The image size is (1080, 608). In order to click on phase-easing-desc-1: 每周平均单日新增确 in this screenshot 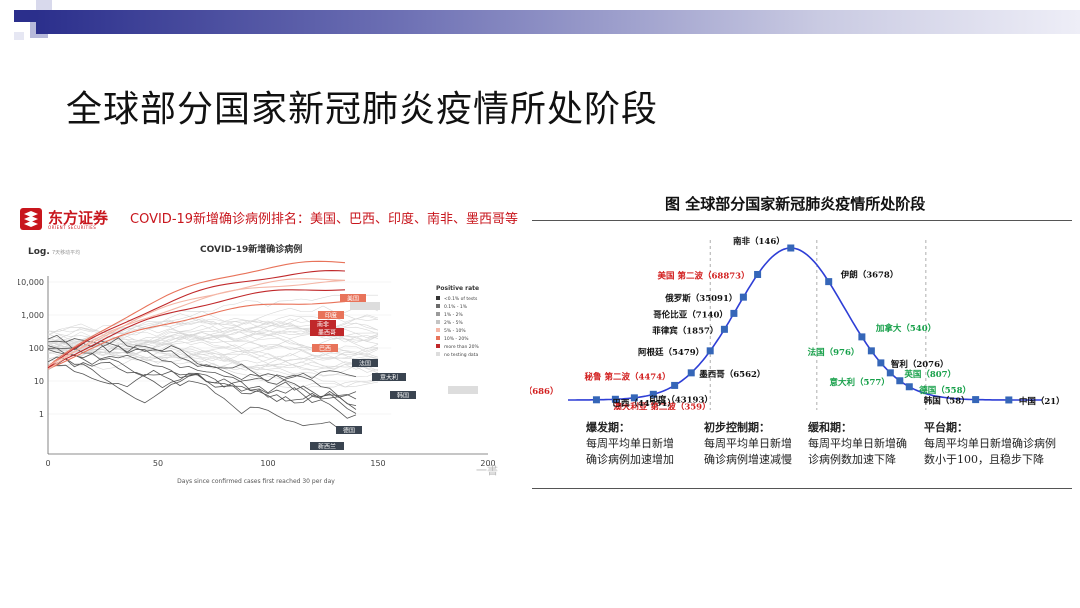, I will do `click(857, 443)`.